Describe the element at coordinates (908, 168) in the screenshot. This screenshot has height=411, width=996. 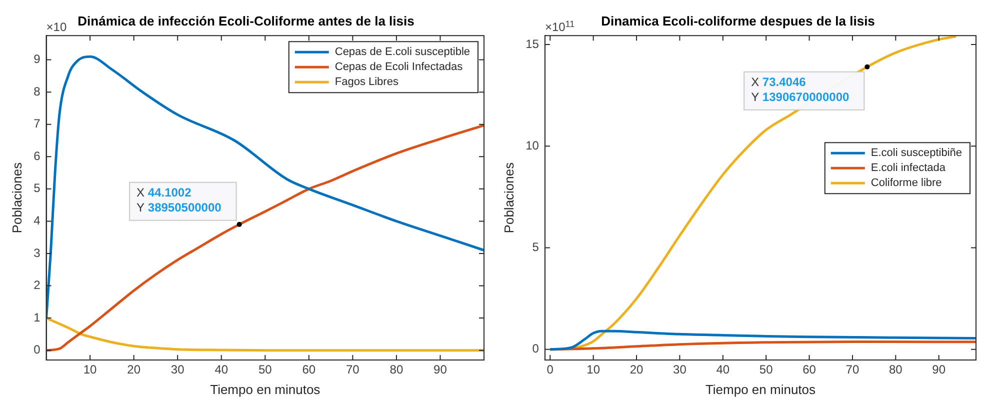
I see `legend-label: E.coli infectada` at that location.